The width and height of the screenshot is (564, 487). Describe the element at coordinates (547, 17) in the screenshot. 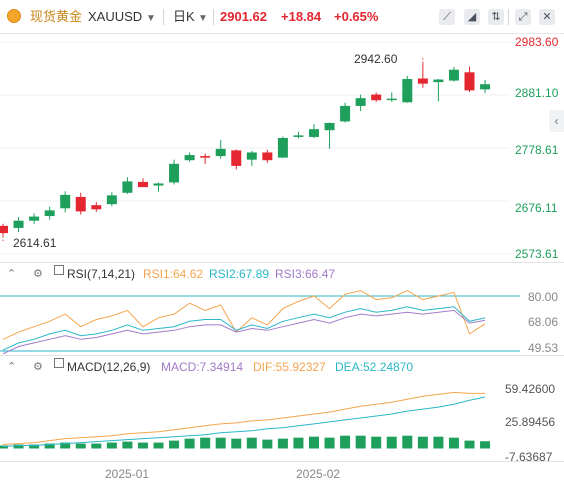

I see `close-icon: ✕` at that location.